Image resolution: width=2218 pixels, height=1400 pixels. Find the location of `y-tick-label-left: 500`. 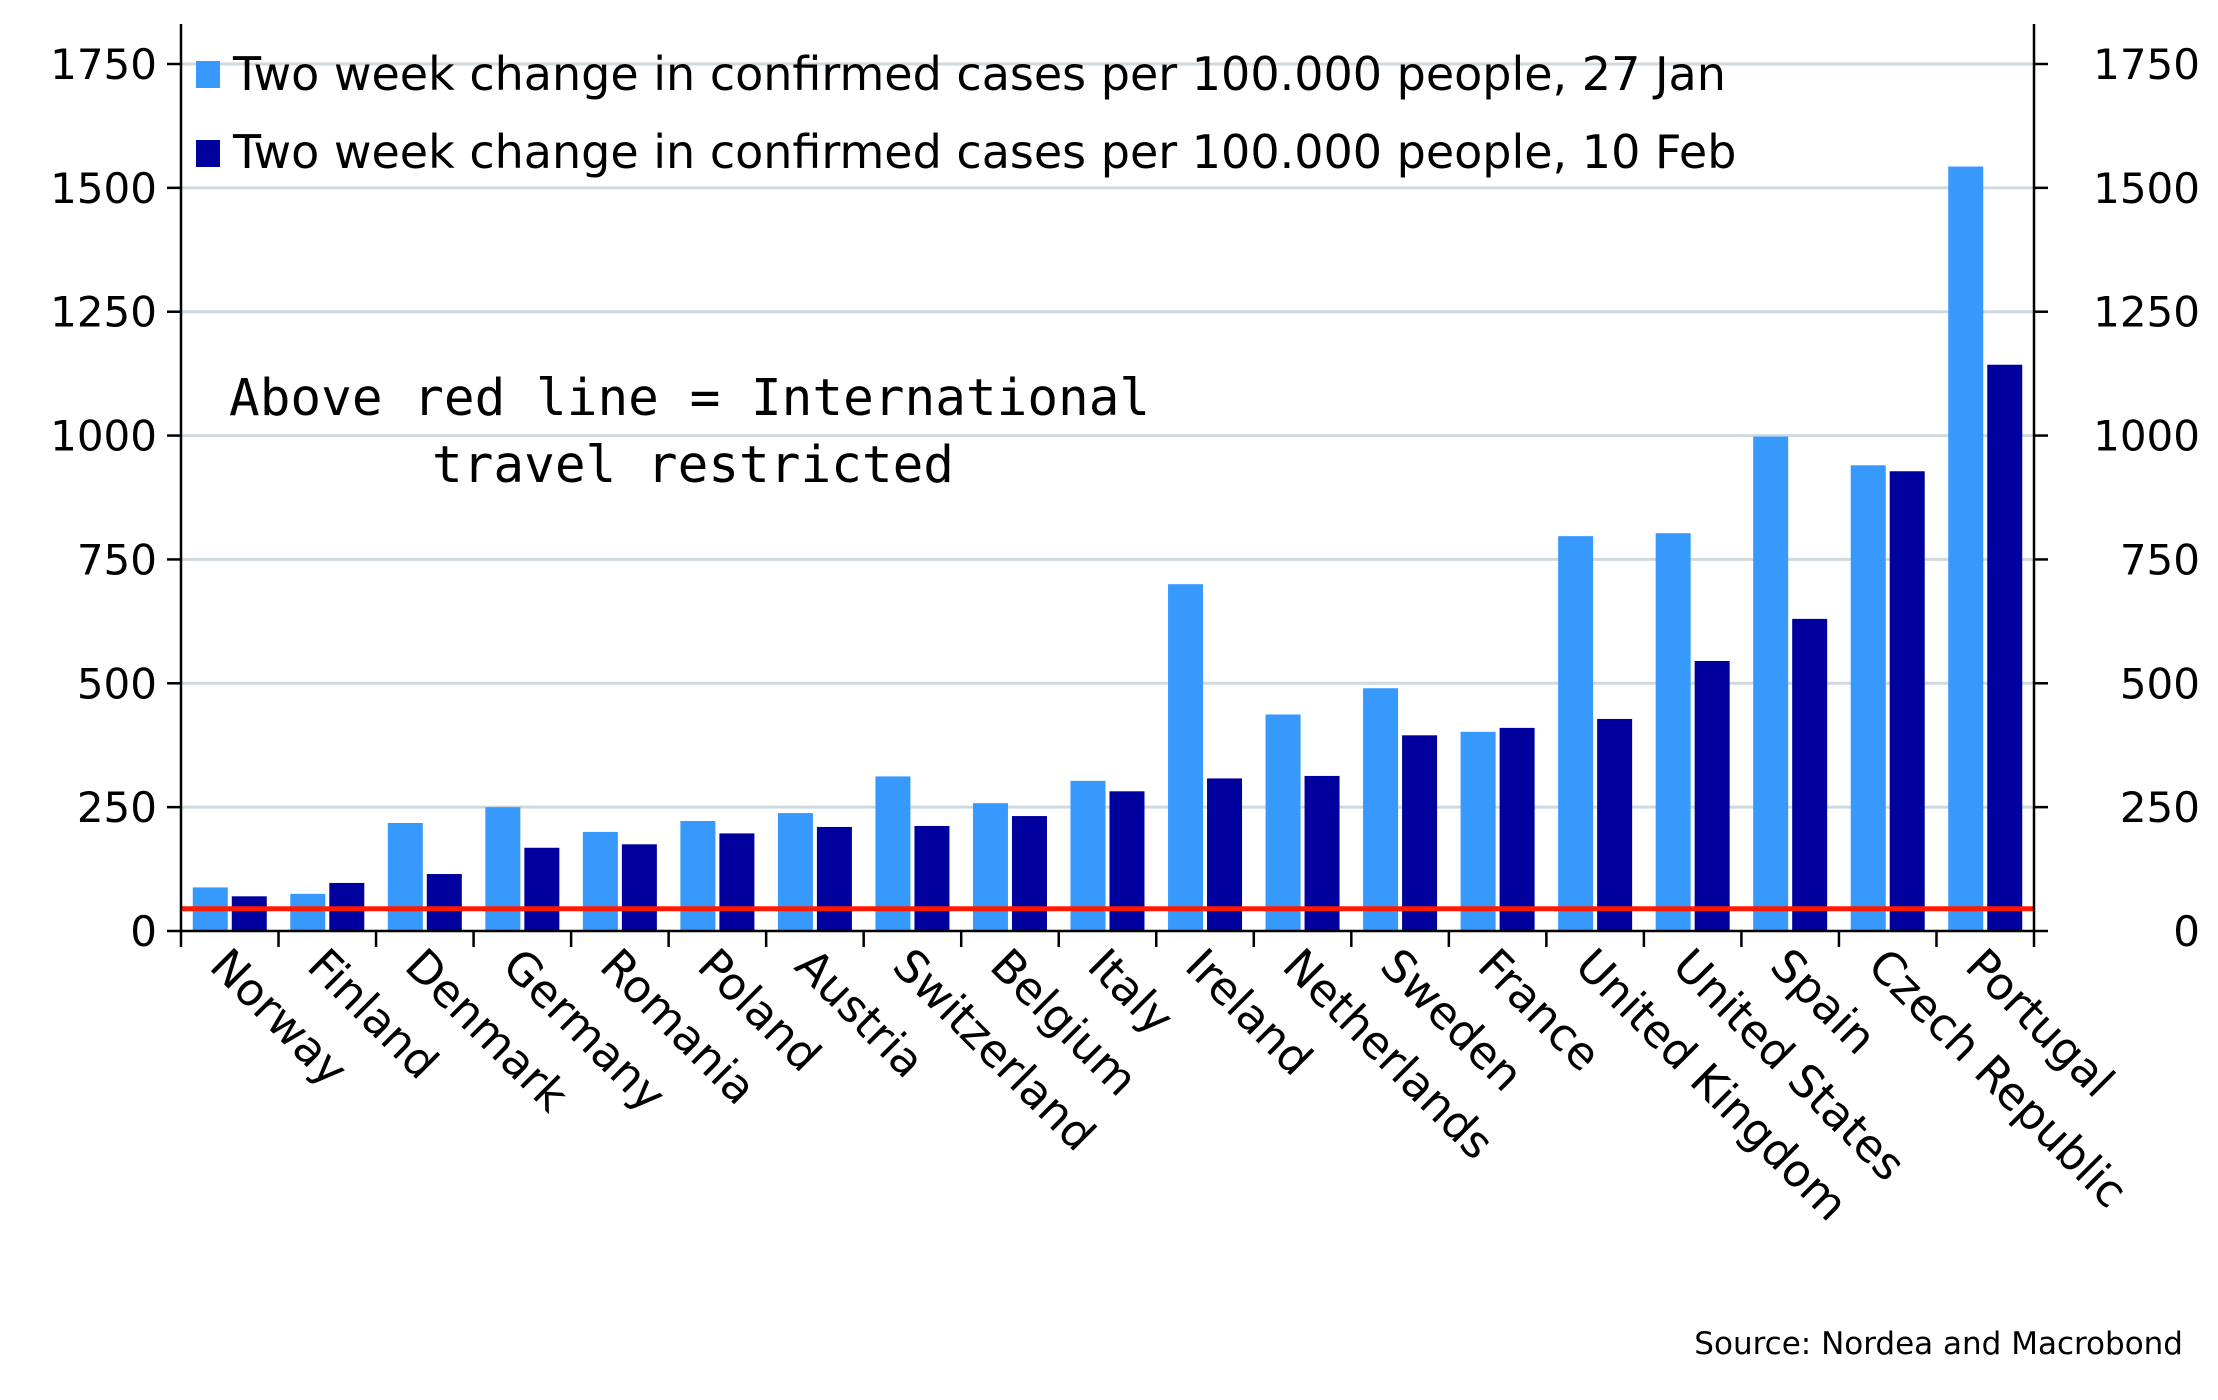

y-tick-label-left: 500 is located at coordinates (117, 683).